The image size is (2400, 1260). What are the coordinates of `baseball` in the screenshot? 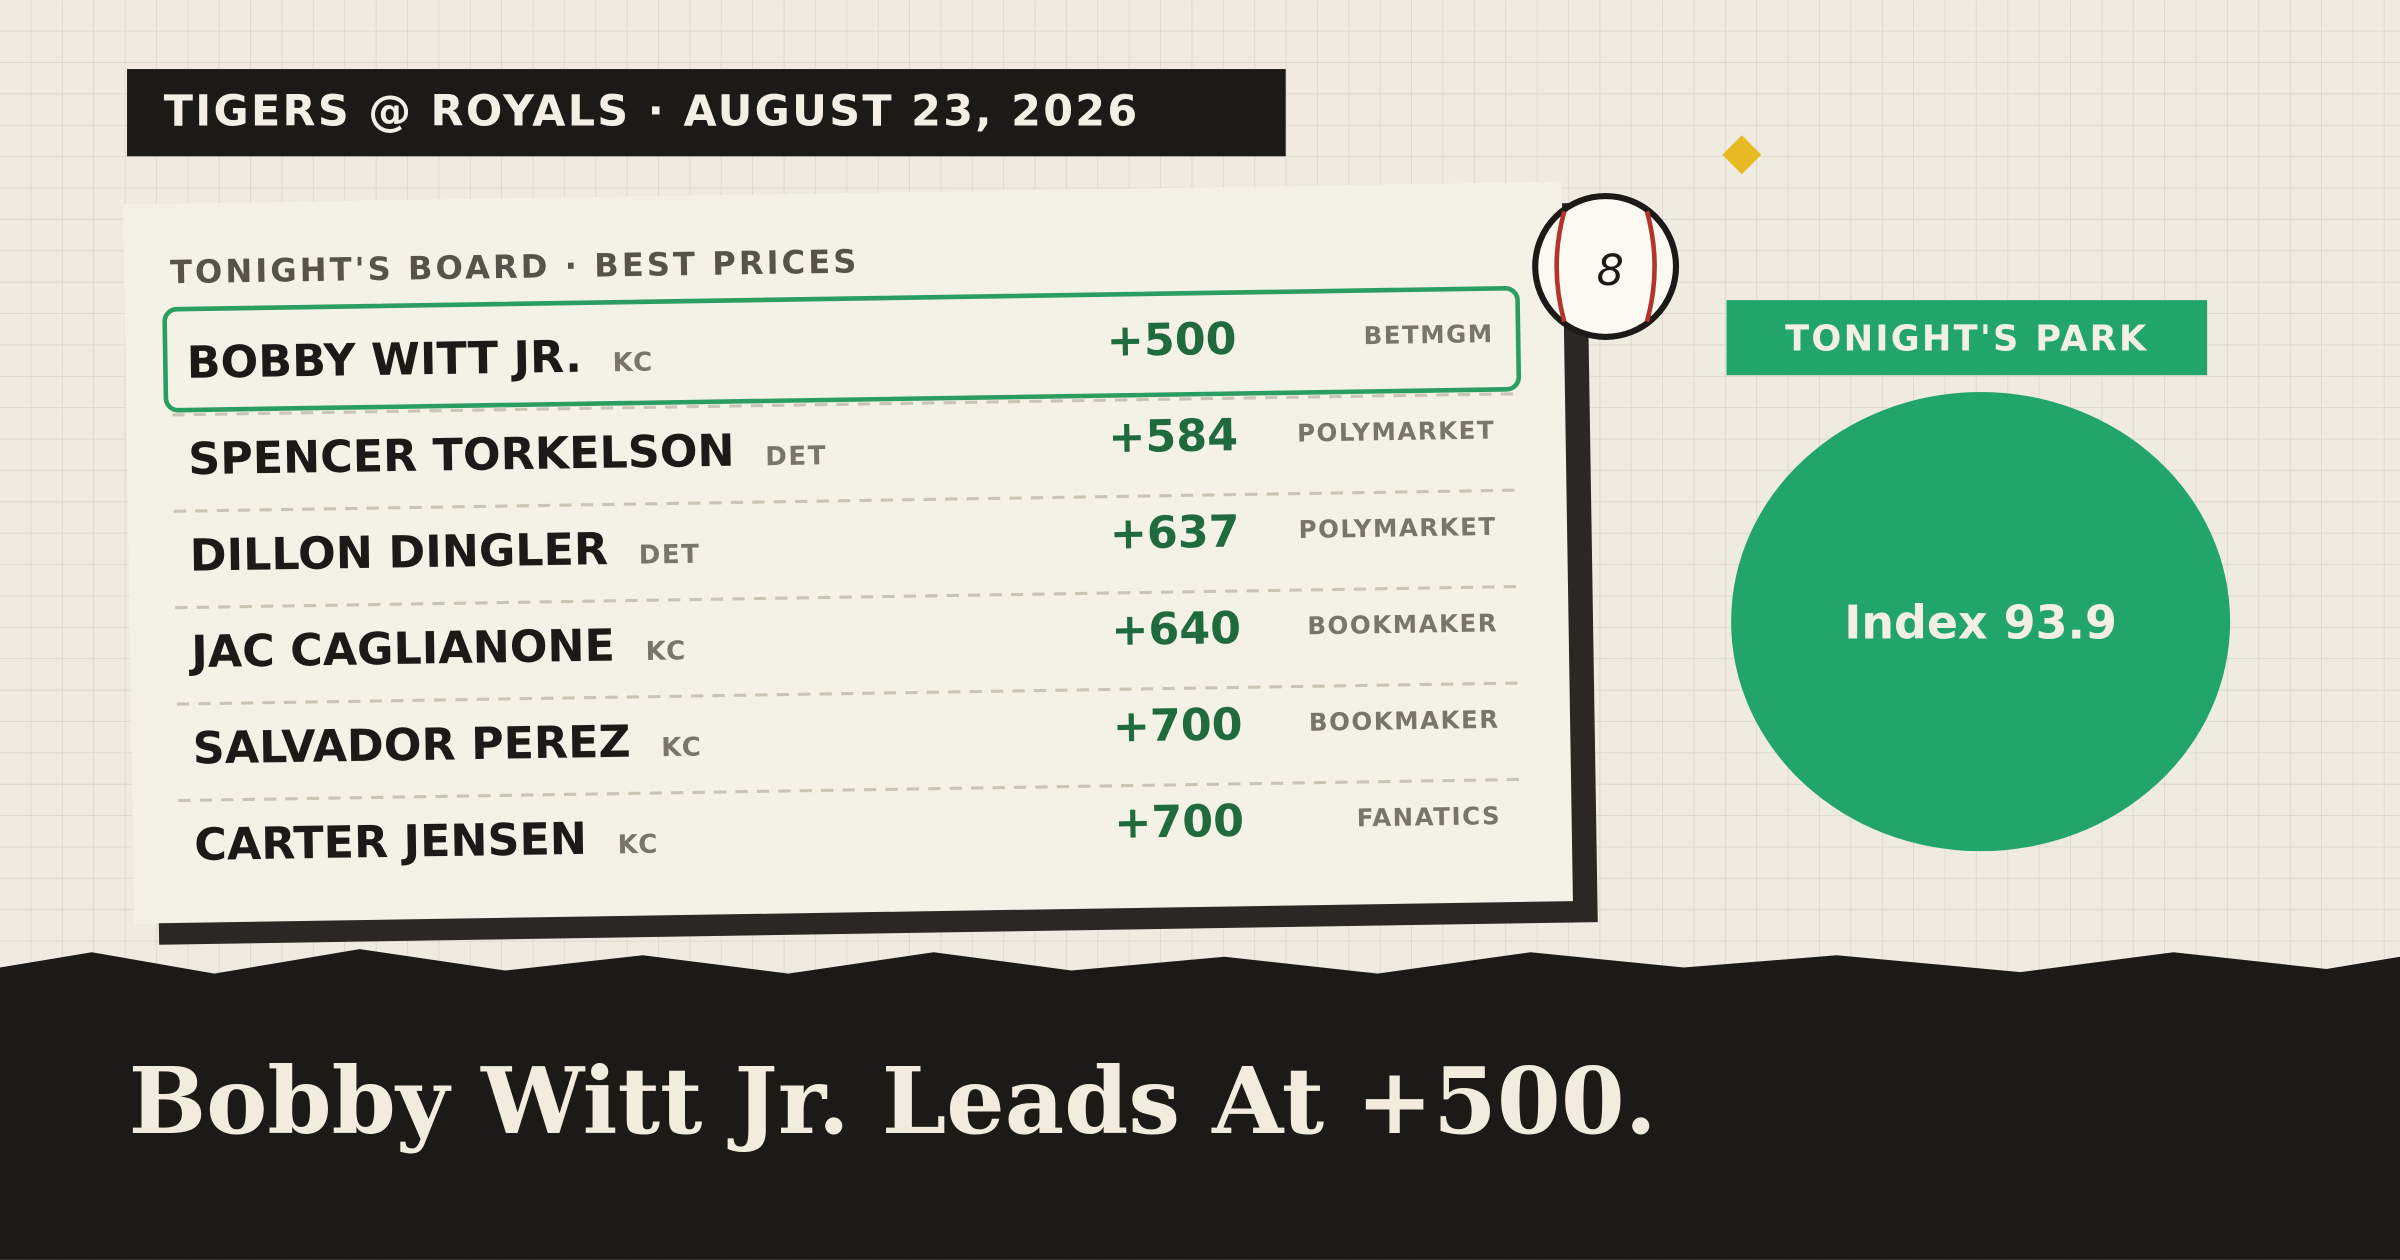 It's located at (1606, 266).